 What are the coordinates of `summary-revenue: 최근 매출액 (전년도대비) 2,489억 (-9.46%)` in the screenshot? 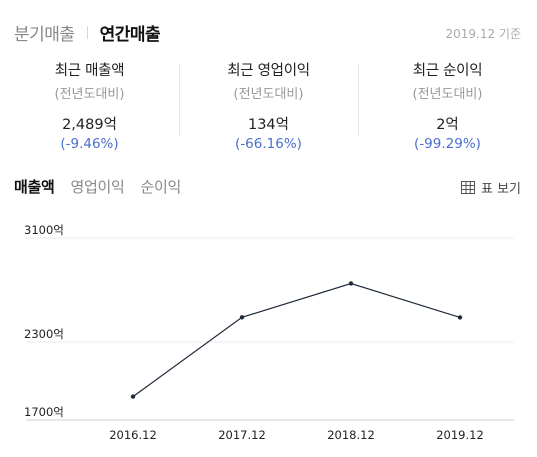 It's located at (89, 105).